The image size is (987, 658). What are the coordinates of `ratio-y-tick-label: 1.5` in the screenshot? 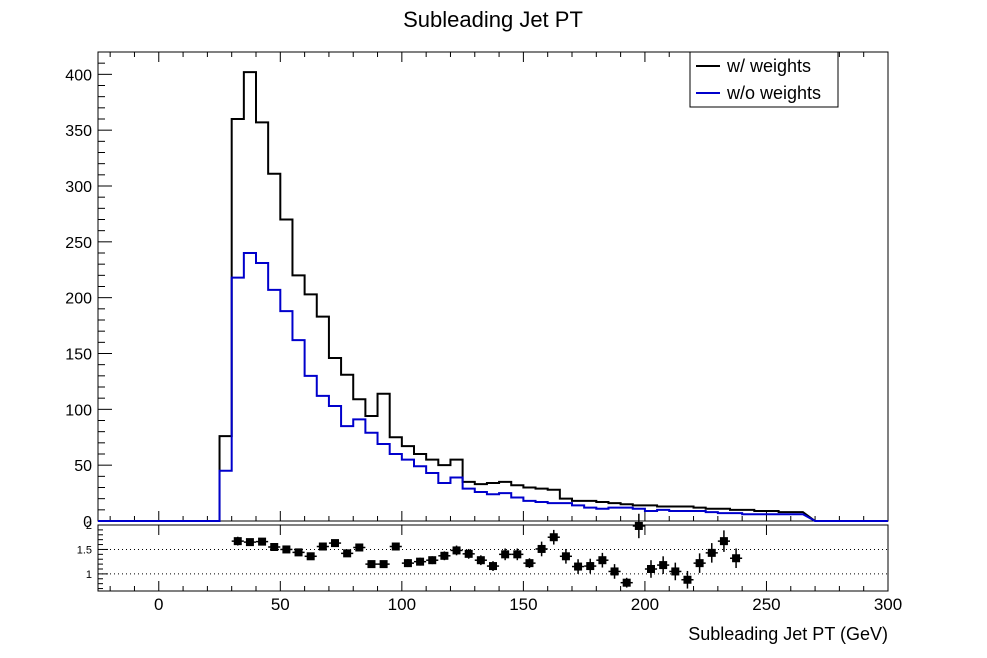 It's located at (84, 550).